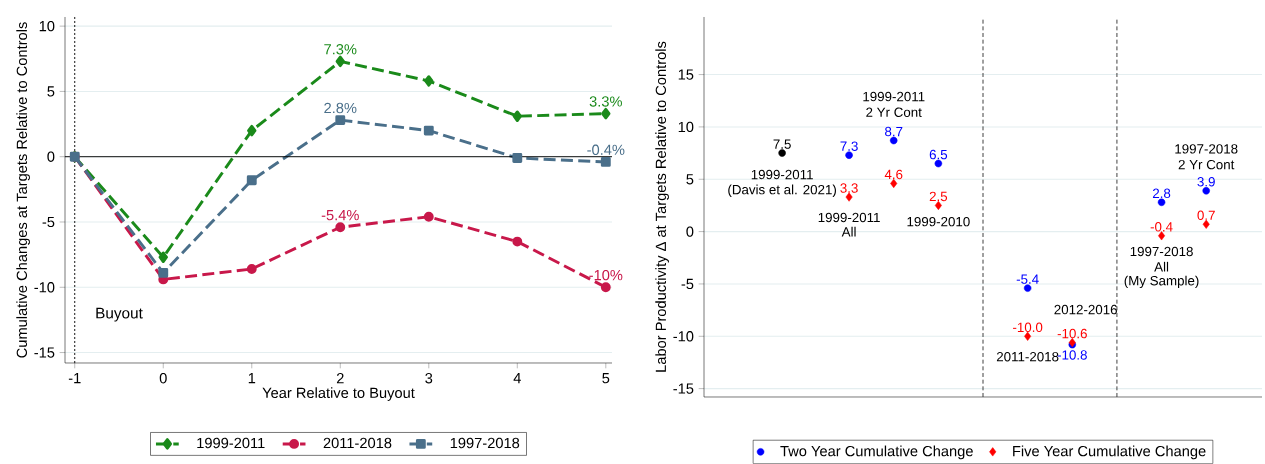  I want to click on data-label: -10%, so click(606, 275).